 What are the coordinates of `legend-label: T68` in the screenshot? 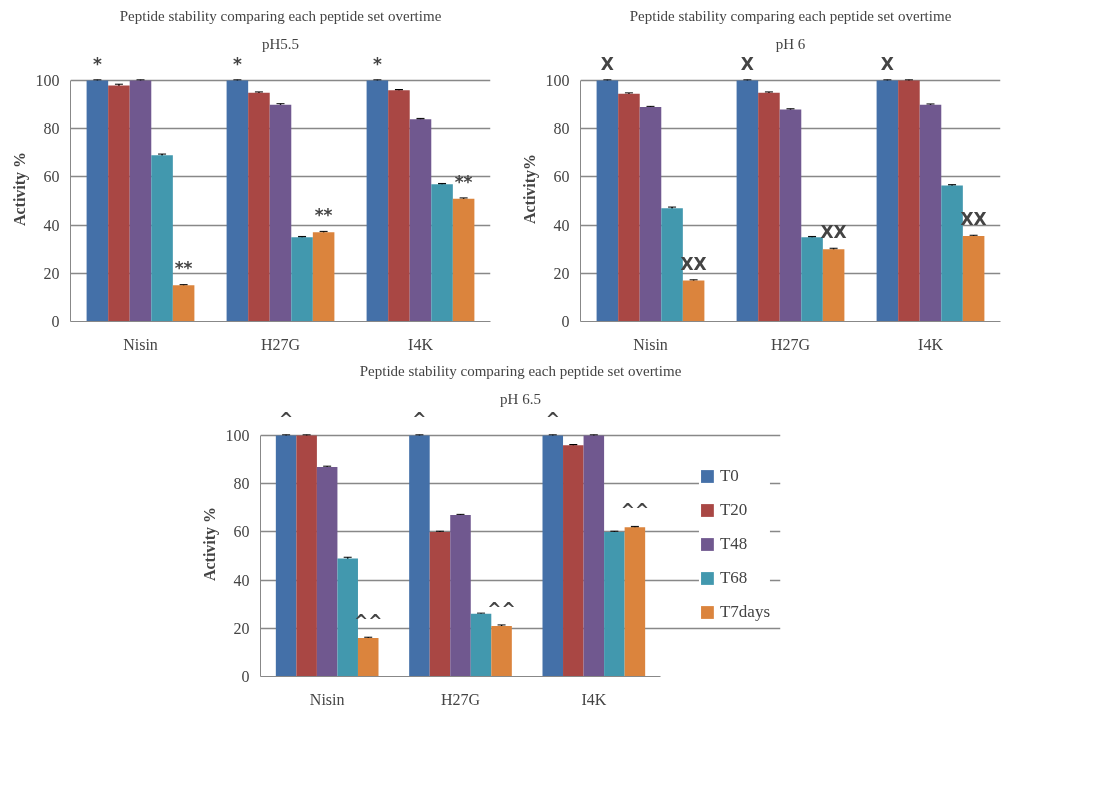 It's located at (733, 577).